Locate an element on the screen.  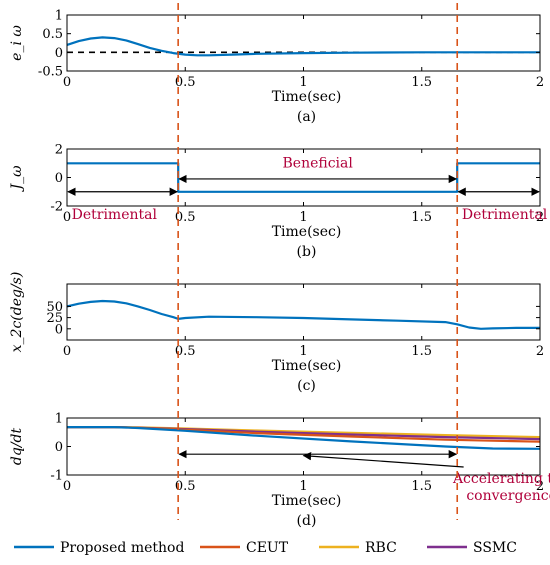
y-tick-label: -2 is located at coordinates (56, 207).